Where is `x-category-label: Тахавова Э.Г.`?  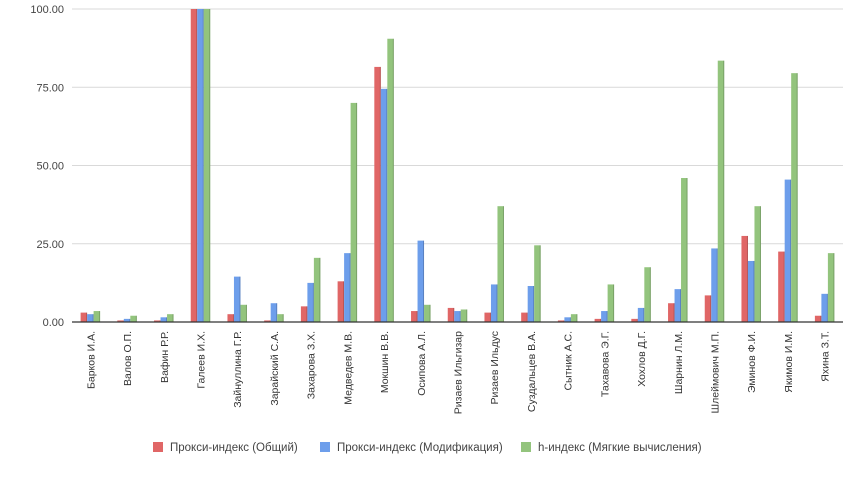
x-category-label: Тахавова Э.Г. is located at coordinates (605, 364).